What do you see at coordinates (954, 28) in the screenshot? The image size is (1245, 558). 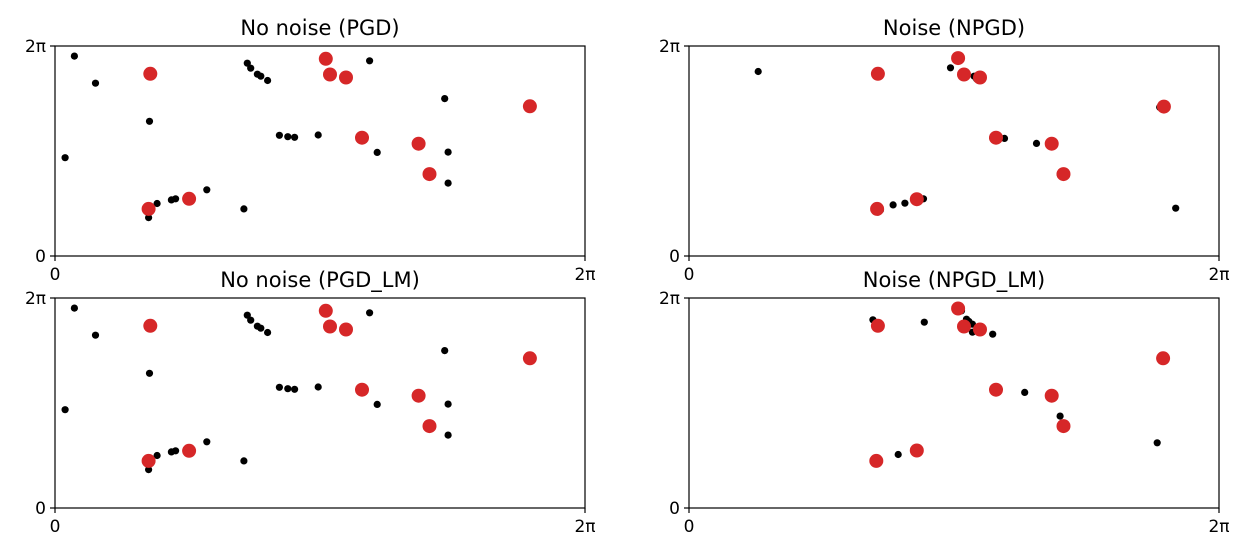 I see `subplot-title: Noise (NPGD)` at bounding box center [954, 28].